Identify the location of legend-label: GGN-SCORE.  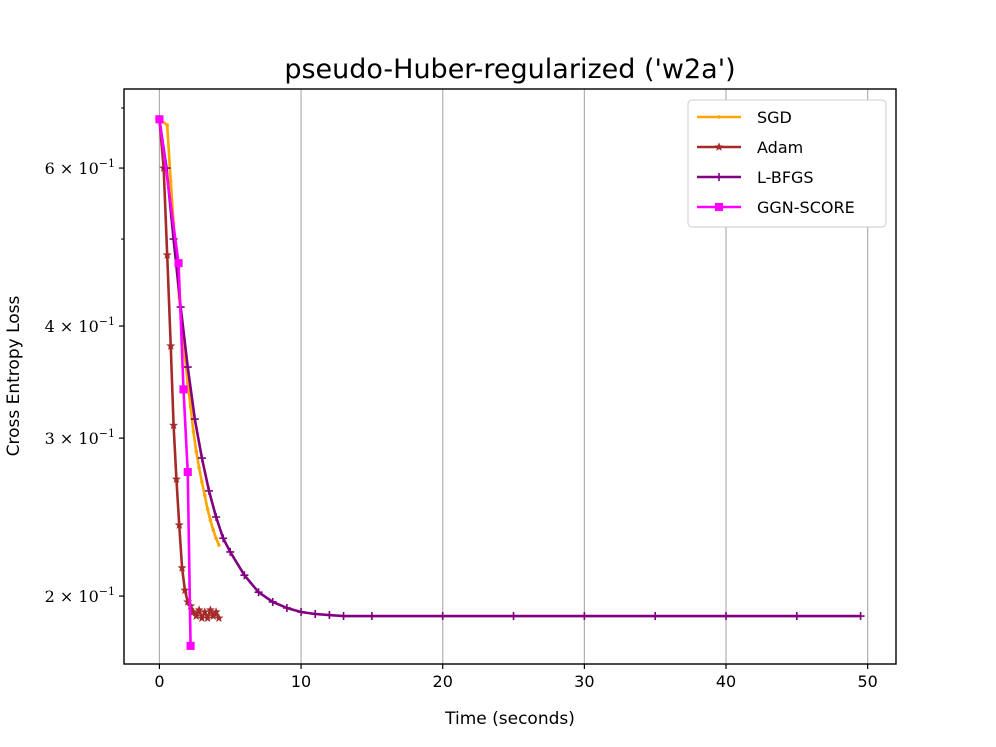
(806, 207).